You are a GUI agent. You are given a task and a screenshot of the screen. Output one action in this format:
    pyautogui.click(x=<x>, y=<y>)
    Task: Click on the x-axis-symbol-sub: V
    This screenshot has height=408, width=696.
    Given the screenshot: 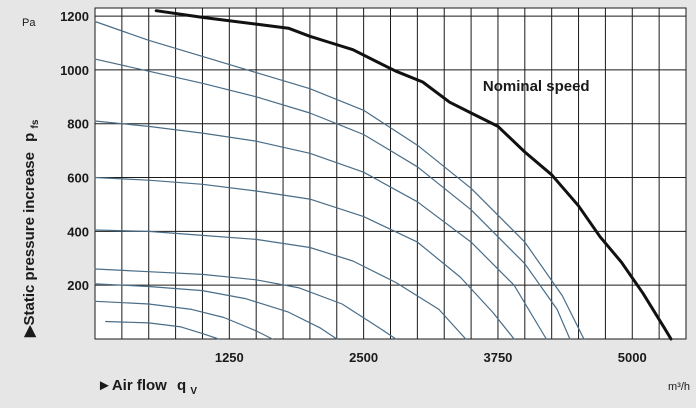 What is the action you would take?
    pyautogui.click(x=193, y=391)
    